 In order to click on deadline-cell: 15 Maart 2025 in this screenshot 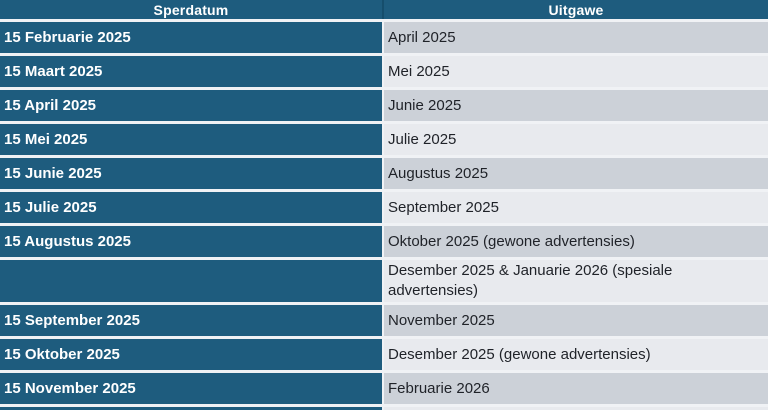, I will do `click(191, 71)`.